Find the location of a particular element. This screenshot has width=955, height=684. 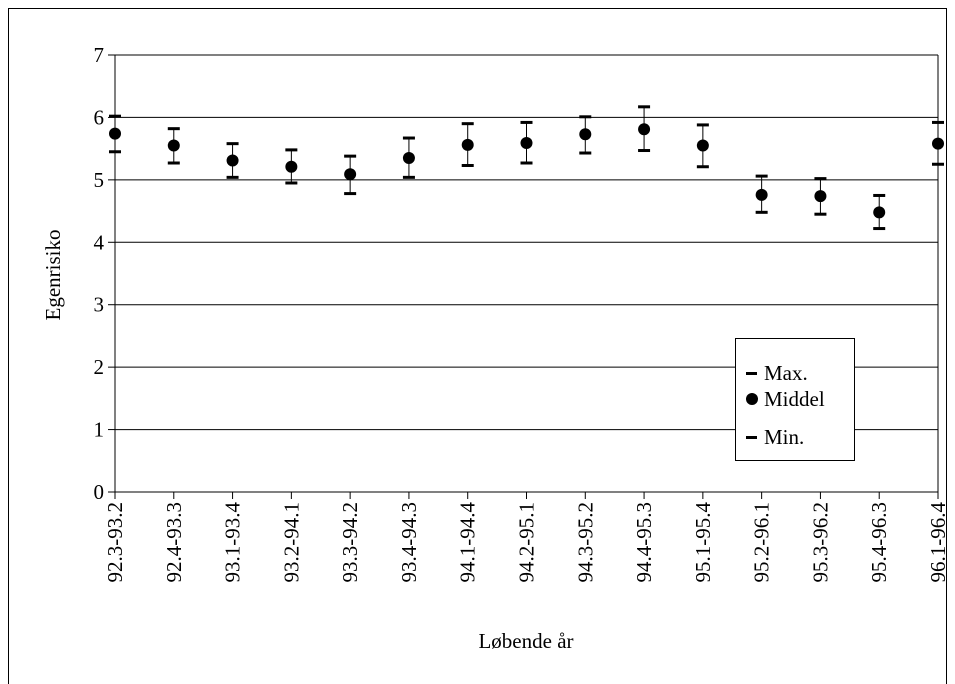

y-tick-label: 6 is located at coordinates (99, 117).